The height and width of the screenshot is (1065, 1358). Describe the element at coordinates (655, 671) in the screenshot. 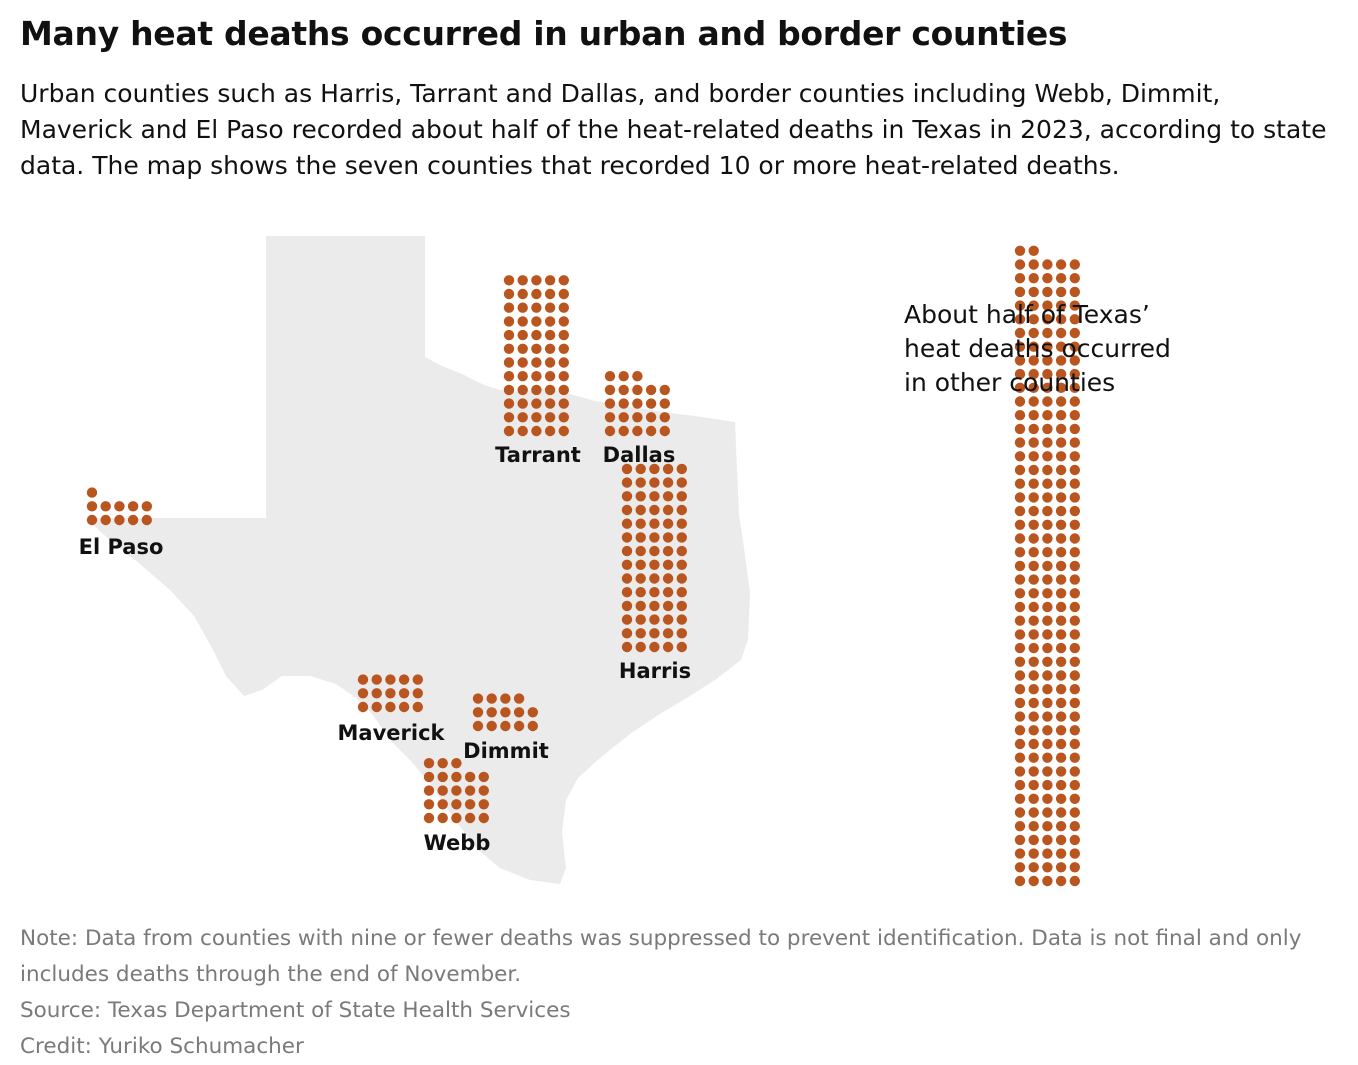

I see `county-label-harris: Harris` at that location.